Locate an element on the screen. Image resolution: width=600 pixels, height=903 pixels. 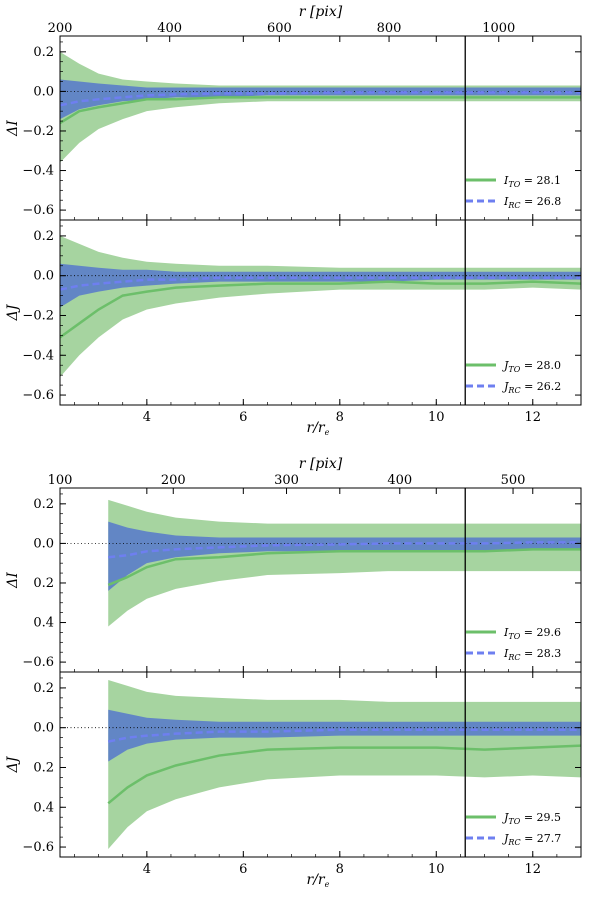
legend-green-label: ITO = 29.6 is located at coordinates (532, 633).